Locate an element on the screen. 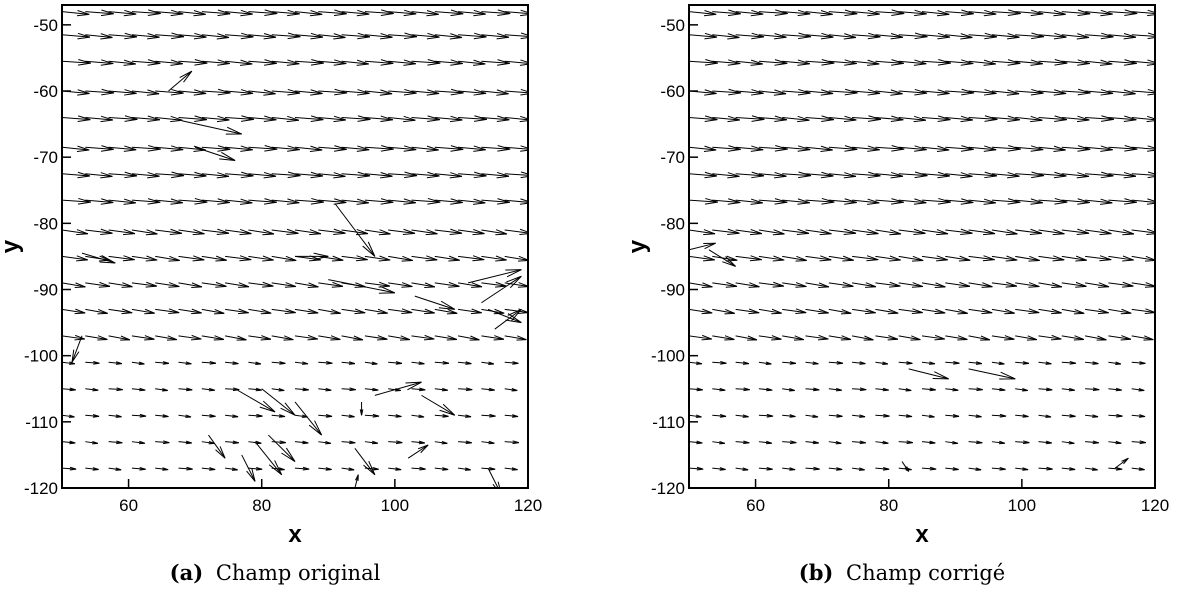 This screenshot has height=603, width=1182. panel-b-caption-text: Champ corrigé is located at coordinates (925, 573).